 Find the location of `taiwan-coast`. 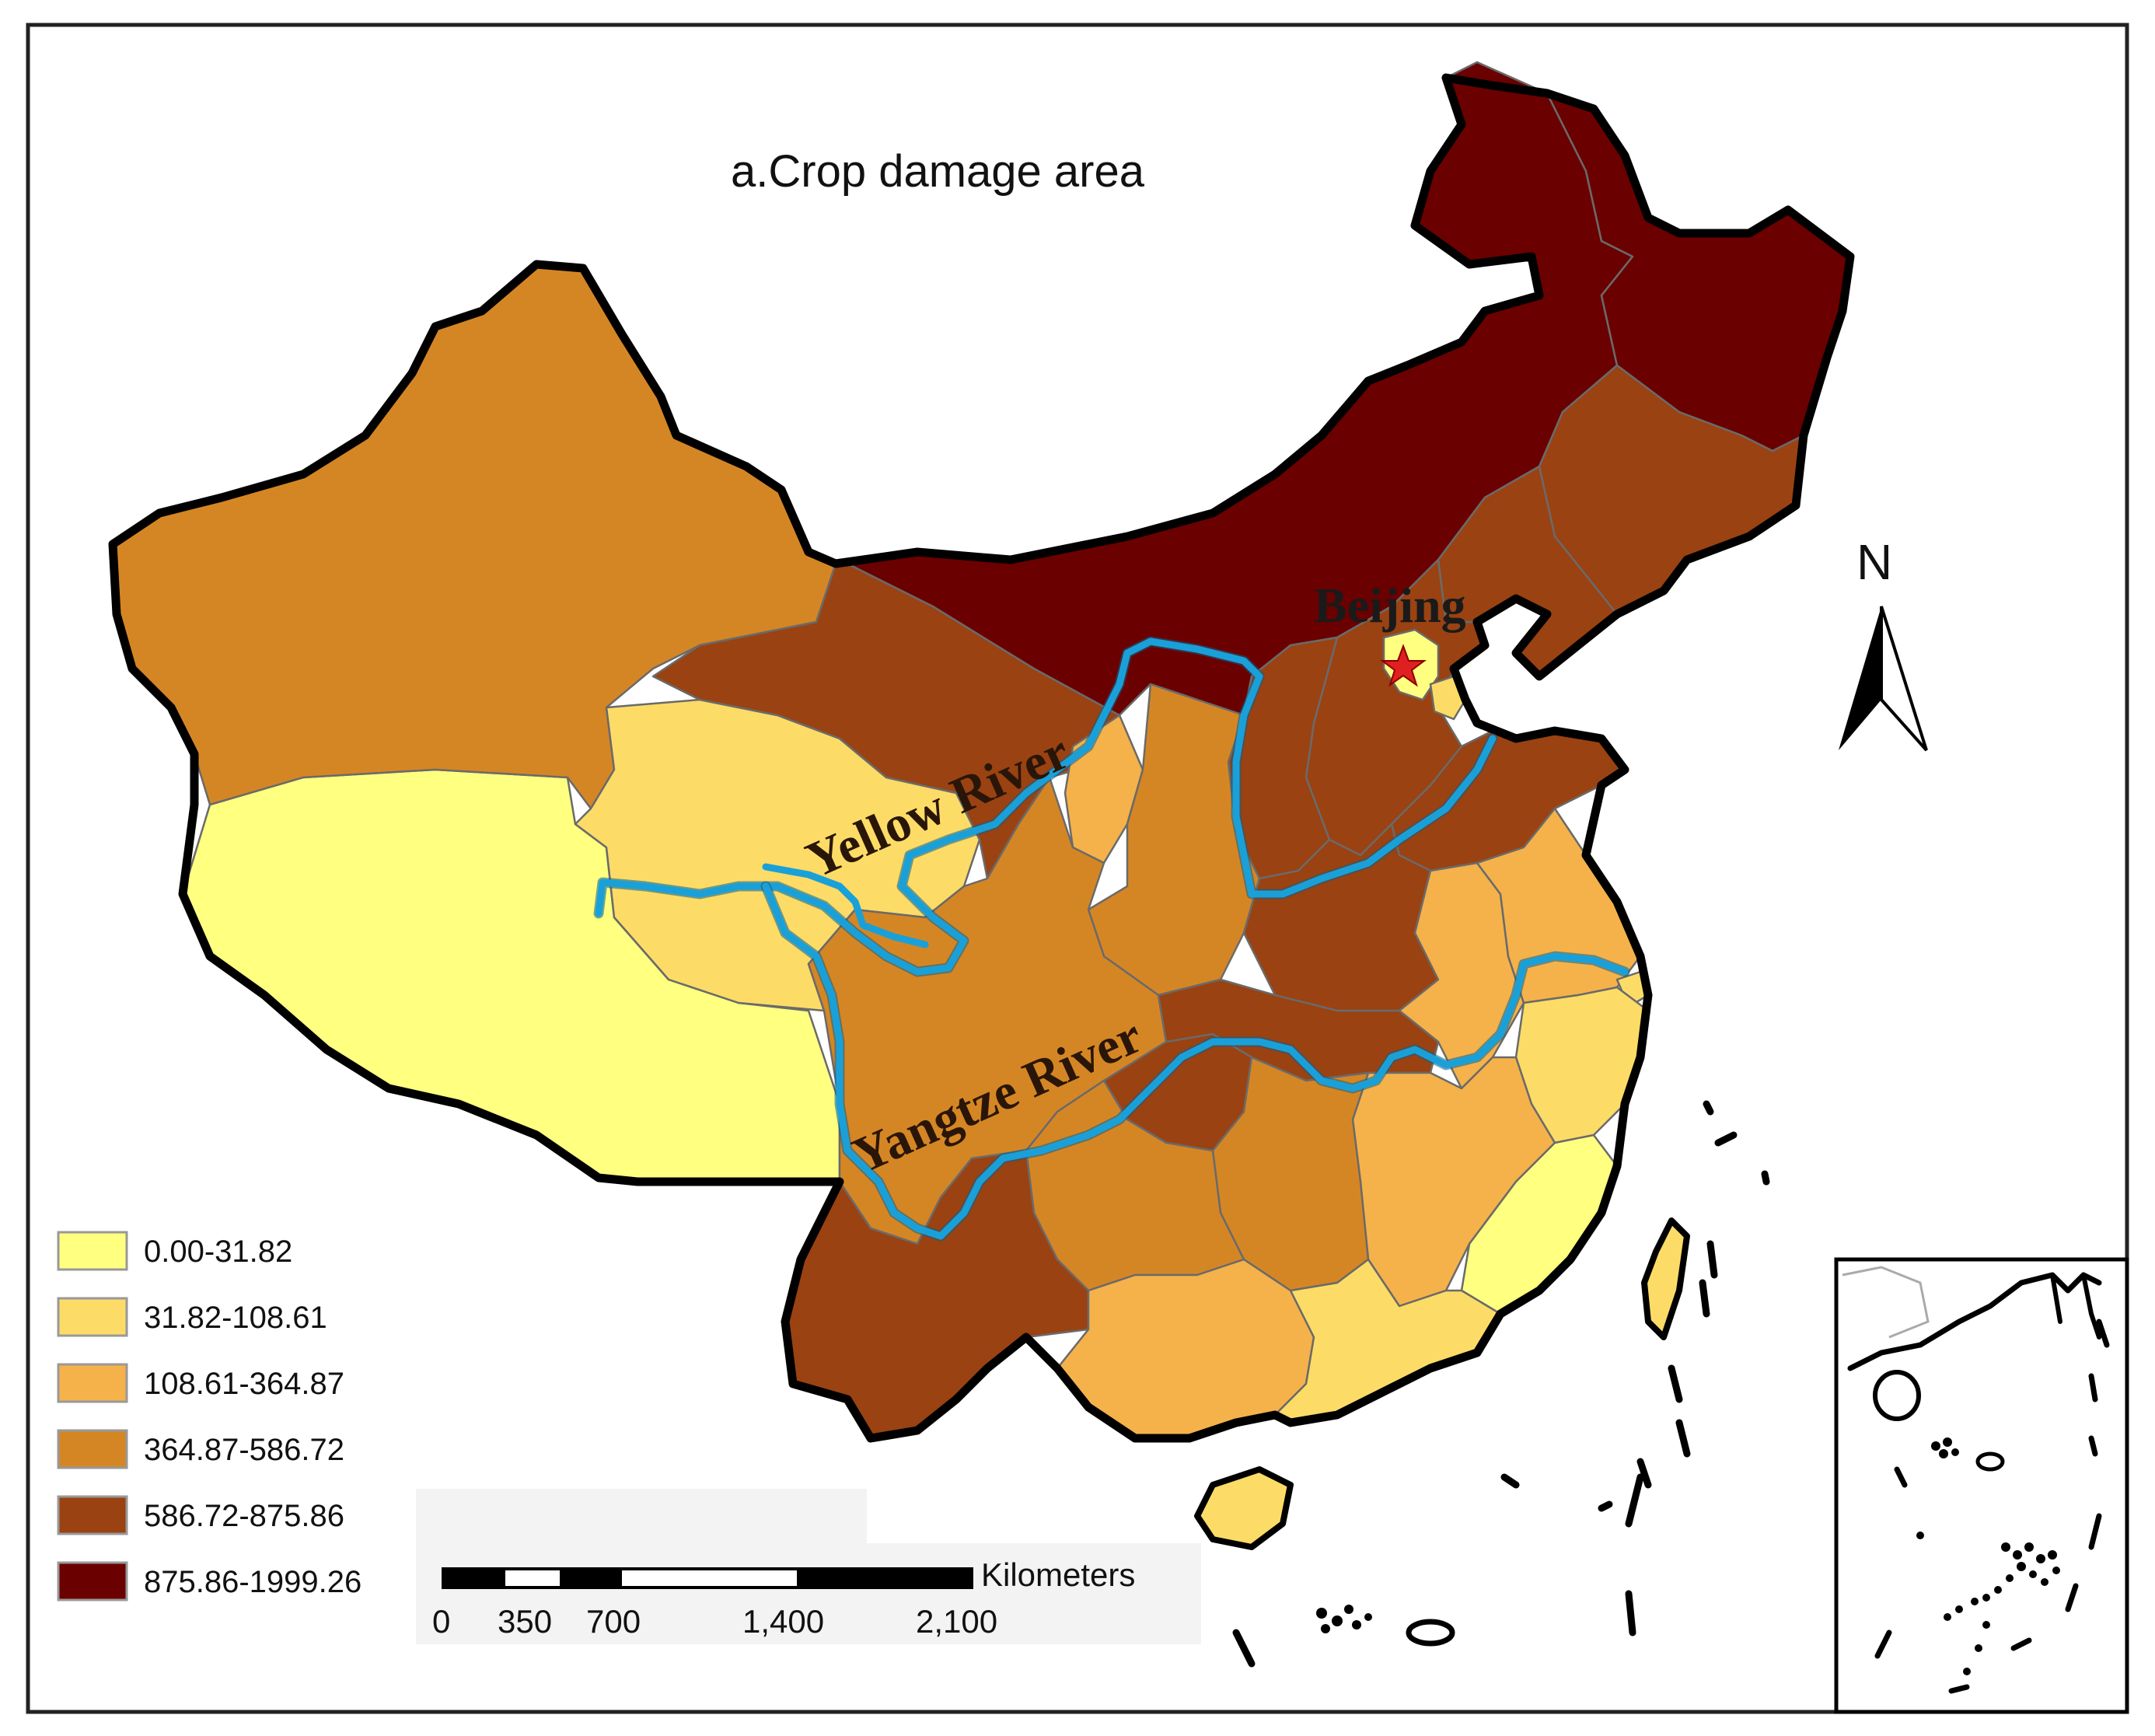

taiwan-coast is located at coordinates (1666, 1278).